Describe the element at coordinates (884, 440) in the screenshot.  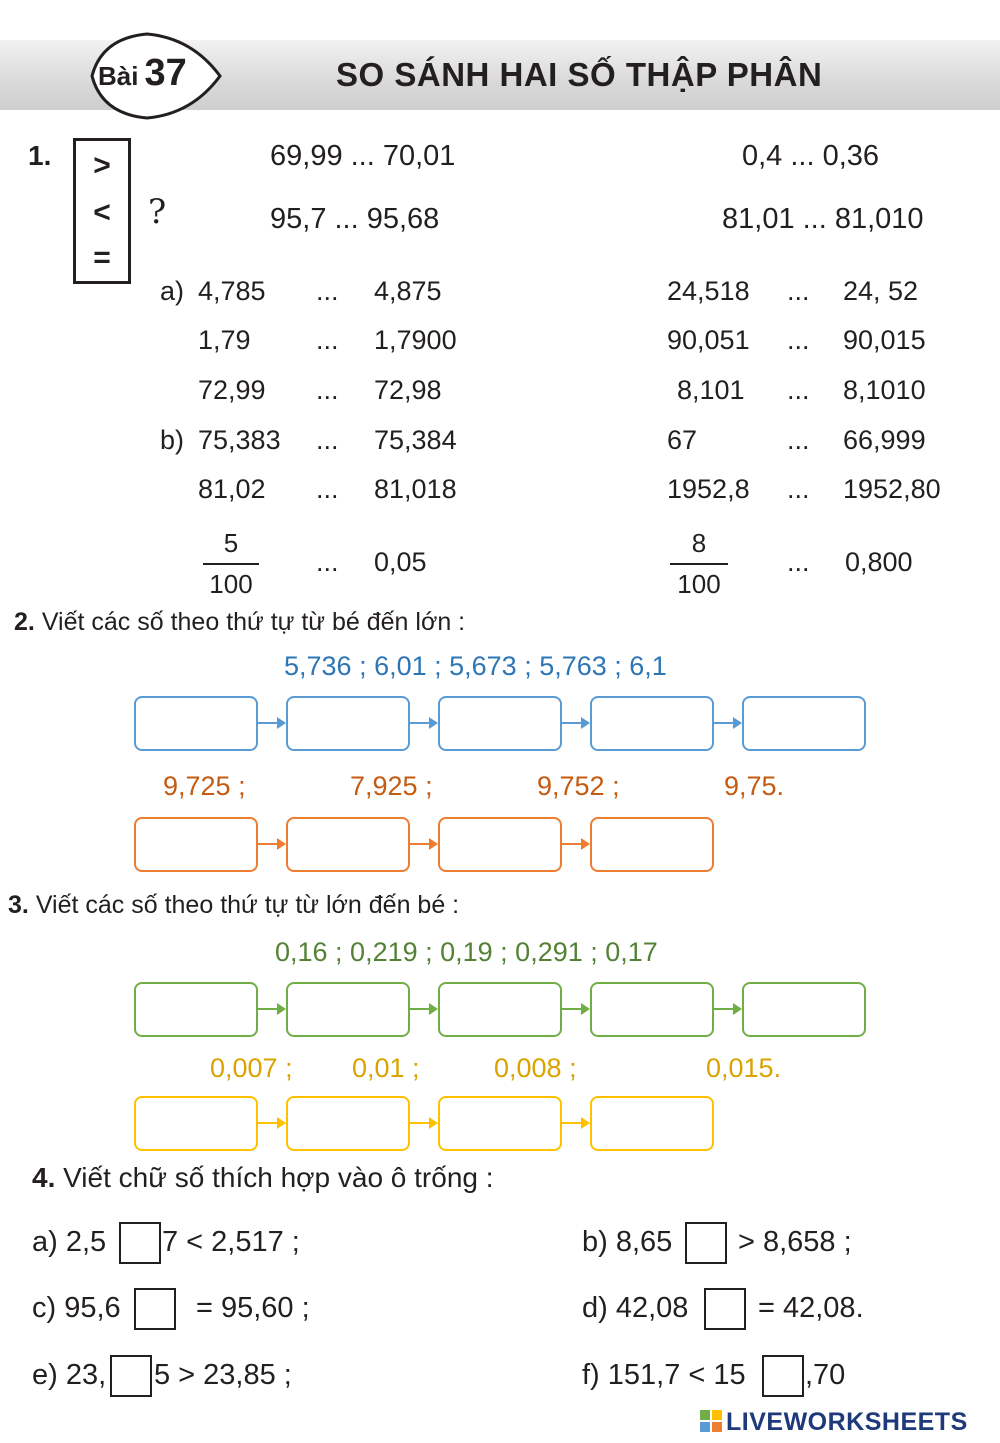
I see `row-right-num2: 66,999` at that location.